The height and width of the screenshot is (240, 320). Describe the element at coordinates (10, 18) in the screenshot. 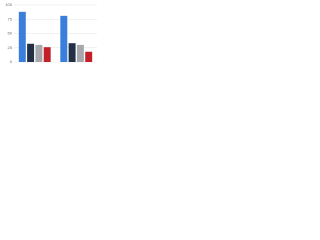

I see `y-tick-label: 75` at that location.